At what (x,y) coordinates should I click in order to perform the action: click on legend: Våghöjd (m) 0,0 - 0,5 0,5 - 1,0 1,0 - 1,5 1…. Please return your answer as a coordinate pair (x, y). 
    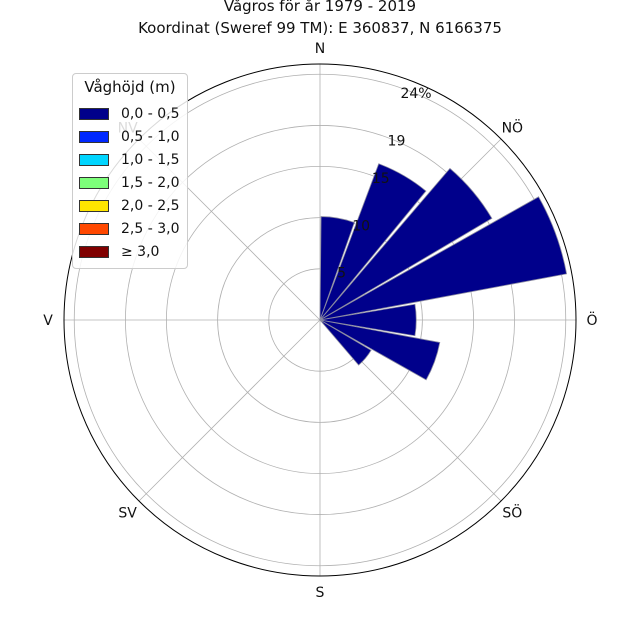
    Looking at the image, I should click on (130, 171).